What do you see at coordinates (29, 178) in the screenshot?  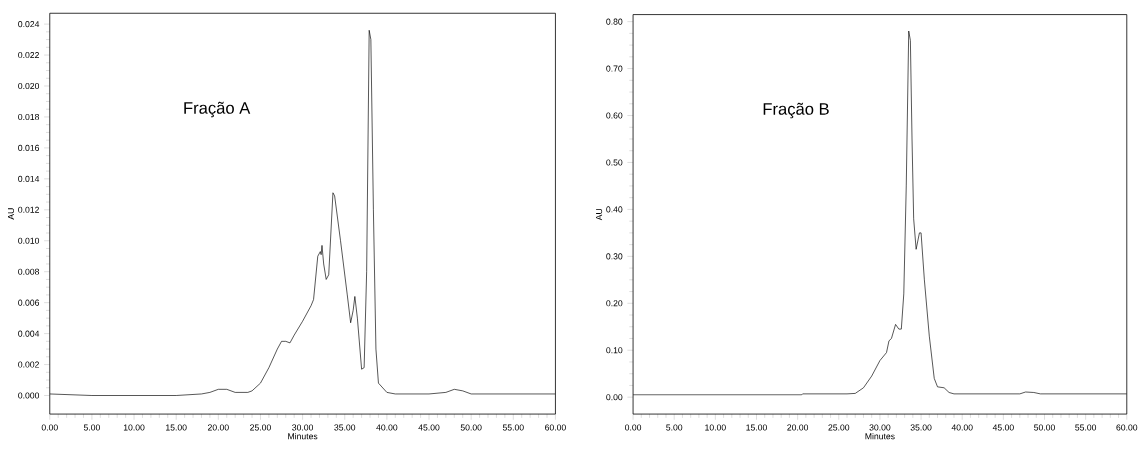 I see `y-tick-label: 0.014` at bounding box center [29, 178].